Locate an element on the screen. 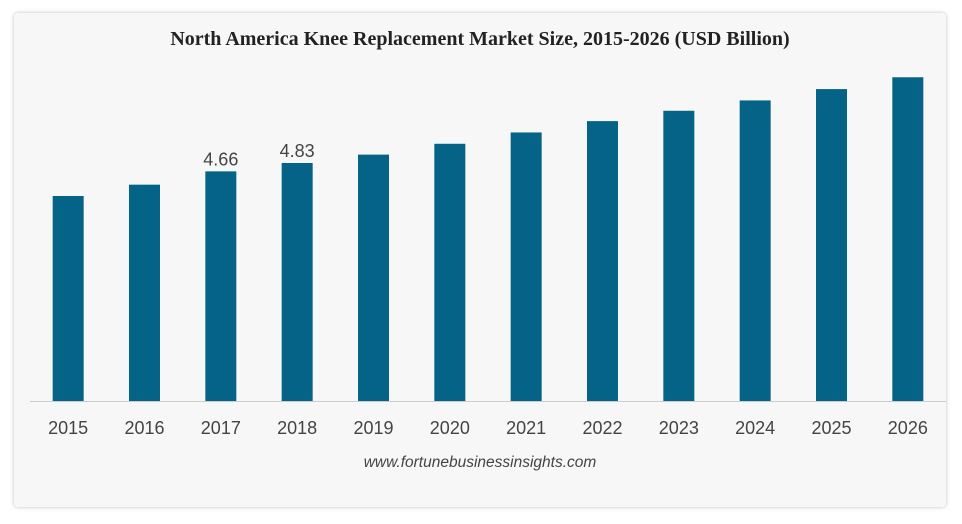  x-tick-label: 2026 is located at coordinates (908, 428).